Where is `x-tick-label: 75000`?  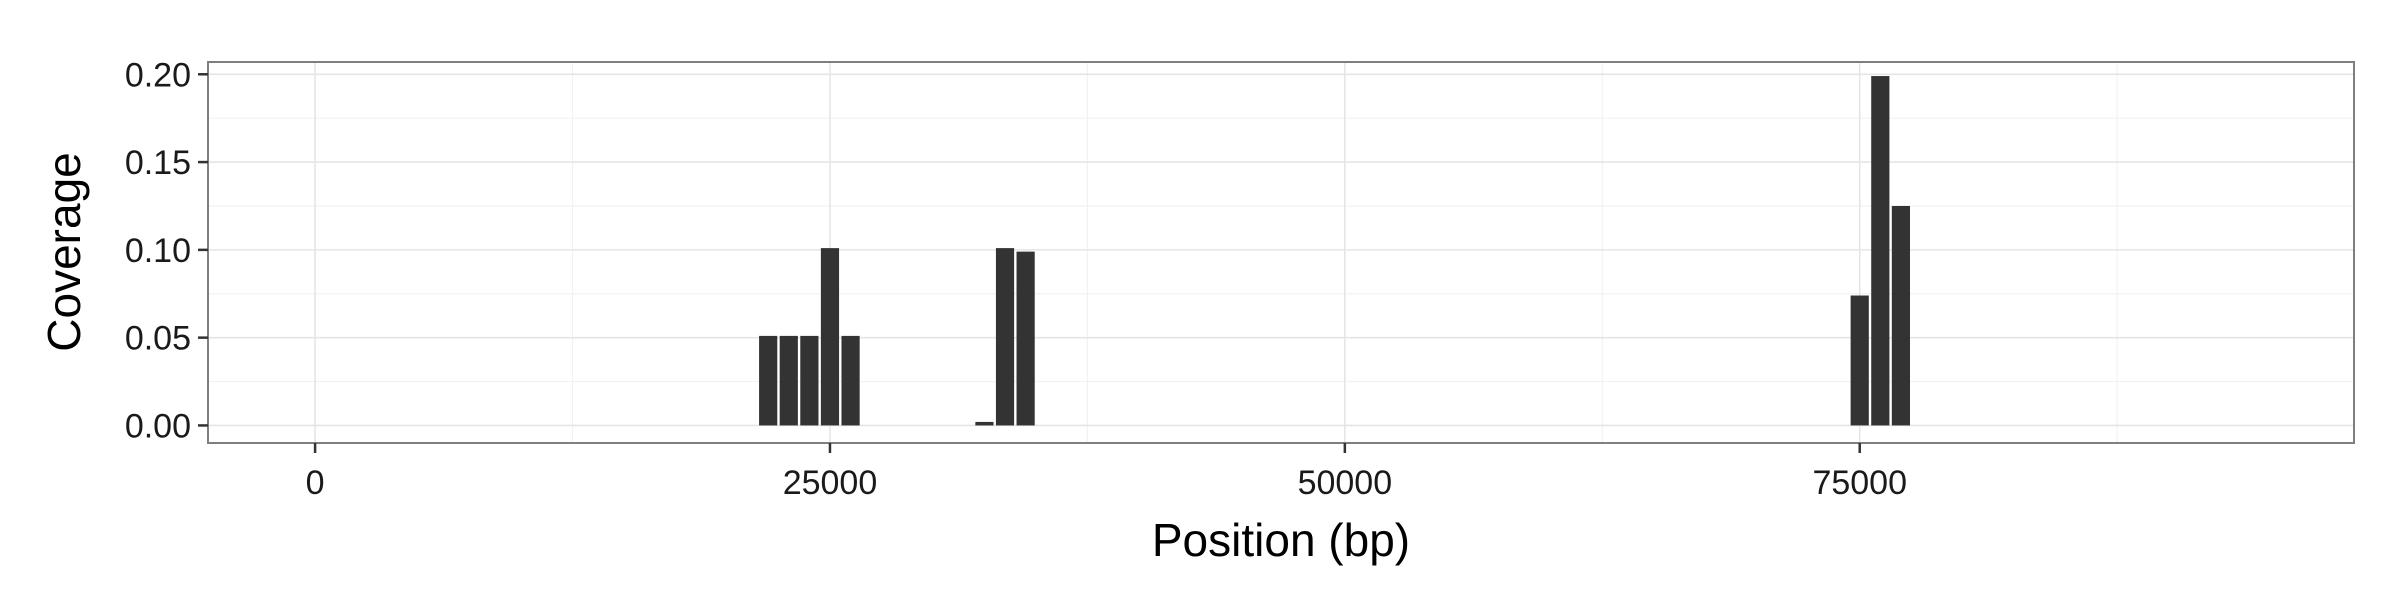
x-tick-label: 75000 is located at coordinates (1859, 483).